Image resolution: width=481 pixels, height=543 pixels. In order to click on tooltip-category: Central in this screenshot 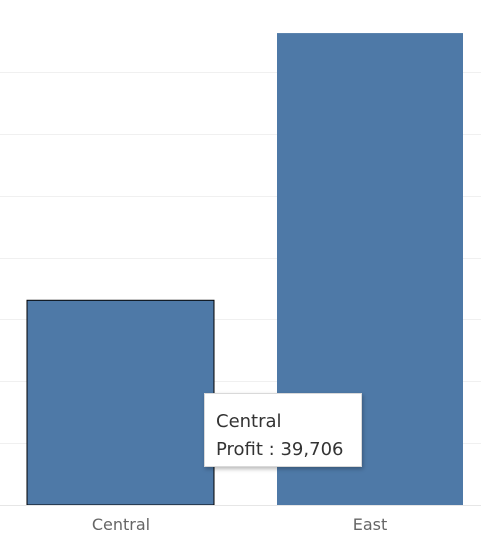, I will do `click(249, 421)`.